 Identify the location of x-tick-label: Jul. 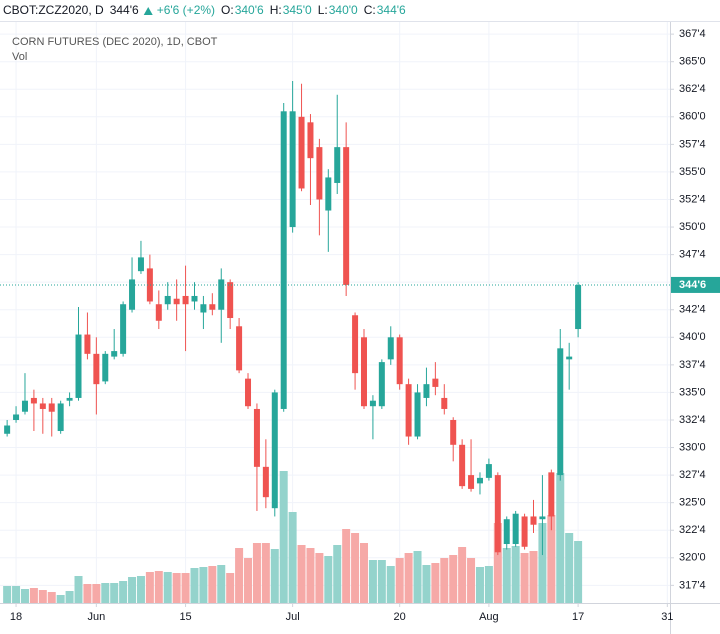
(293, 617).